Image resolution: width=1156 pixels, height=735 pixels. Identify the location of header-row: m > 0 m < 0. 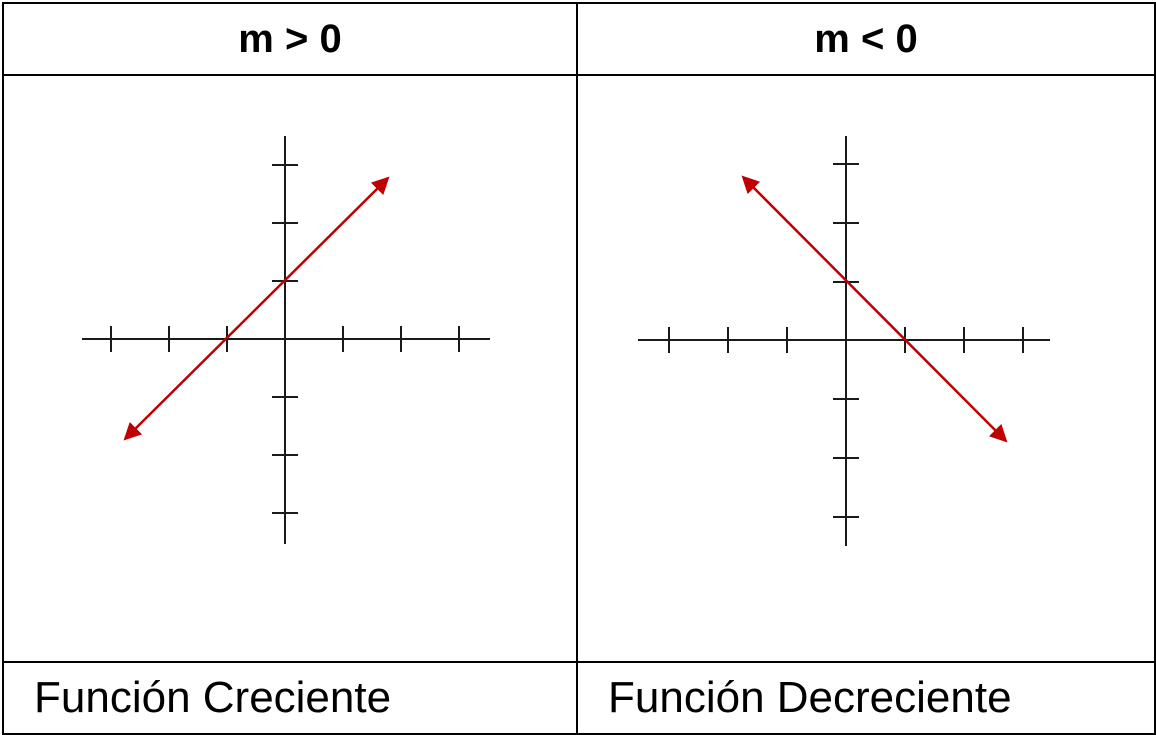
(579, 39).